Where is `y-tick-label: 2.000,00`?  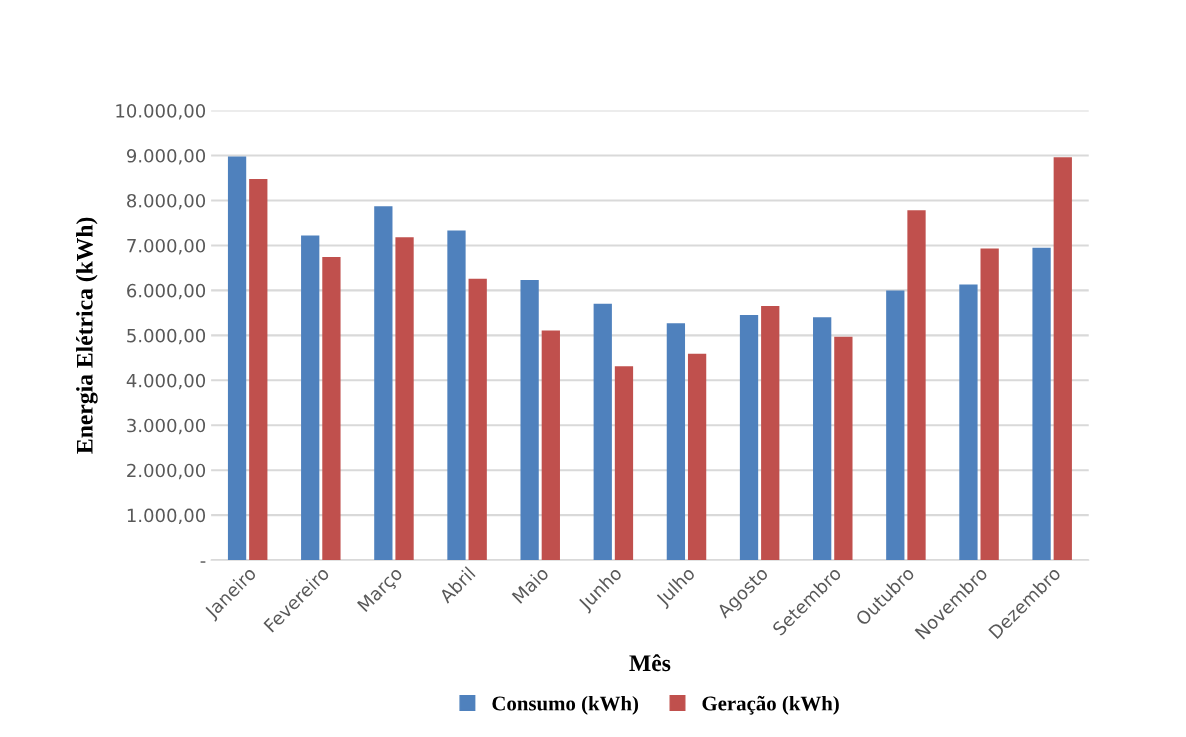
y-tick-label: 2.000,00 is located at coordinates (166, 471).